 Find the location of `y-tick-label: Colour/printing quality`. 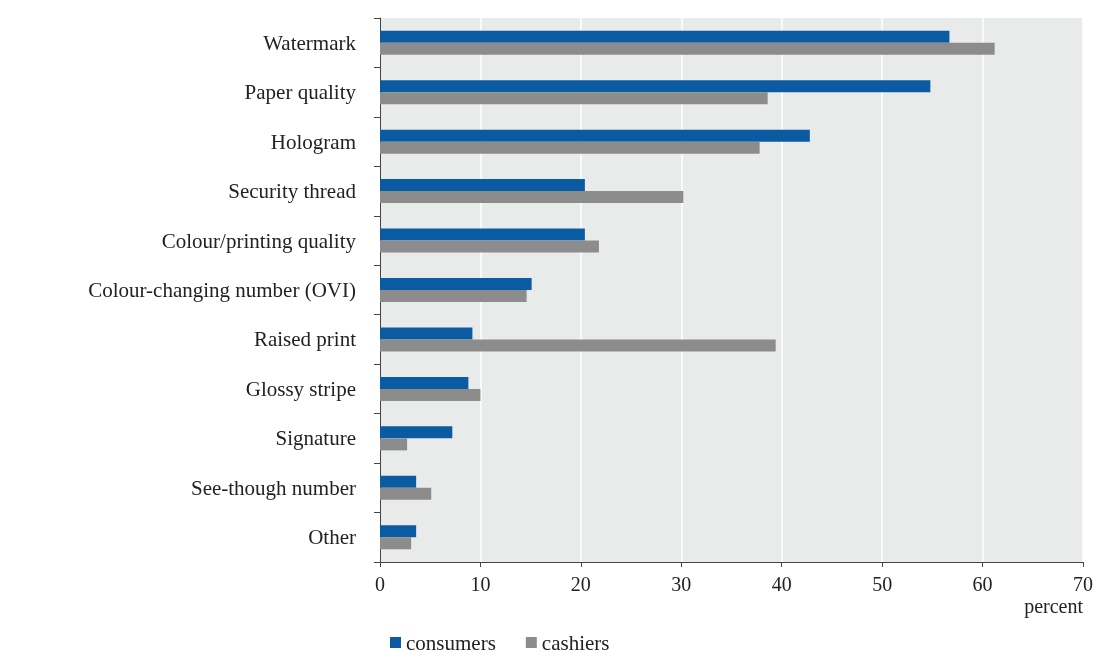

y-tick-label: Colour/printing quality is located at coordinates (259, 240).